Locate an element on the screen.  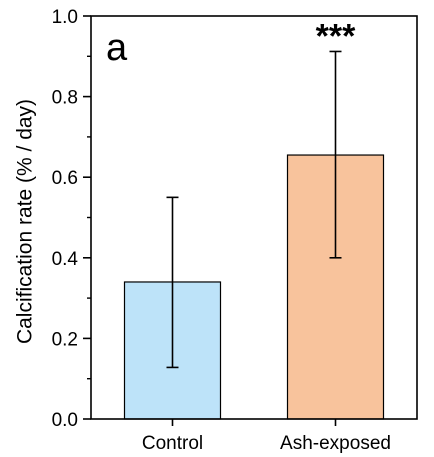
panel-label: a is located at coordinates (117, 48).